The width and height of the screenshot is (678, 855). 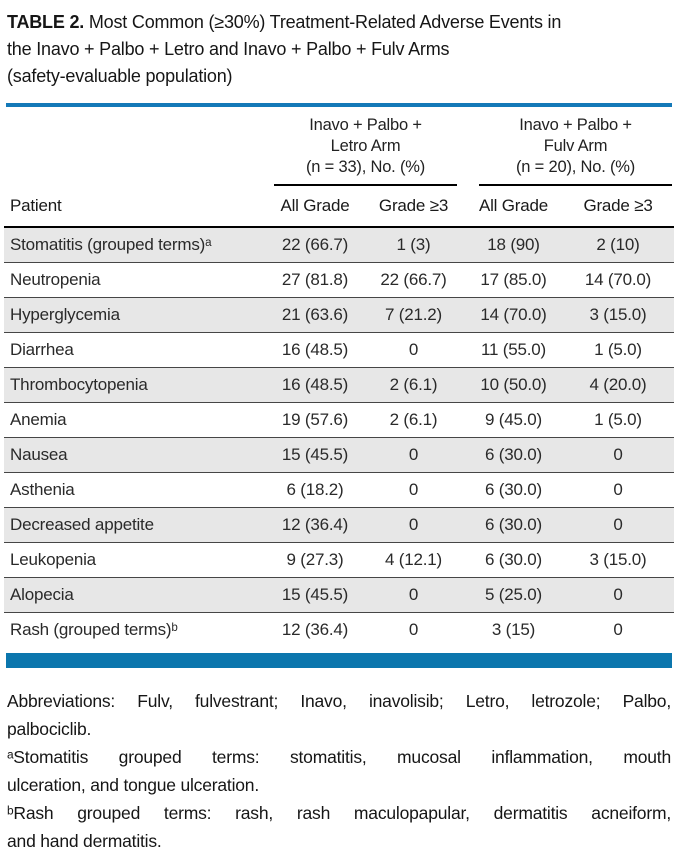 I want to click on adverse-event-label: Alopecia, so click(x=42, y=594).